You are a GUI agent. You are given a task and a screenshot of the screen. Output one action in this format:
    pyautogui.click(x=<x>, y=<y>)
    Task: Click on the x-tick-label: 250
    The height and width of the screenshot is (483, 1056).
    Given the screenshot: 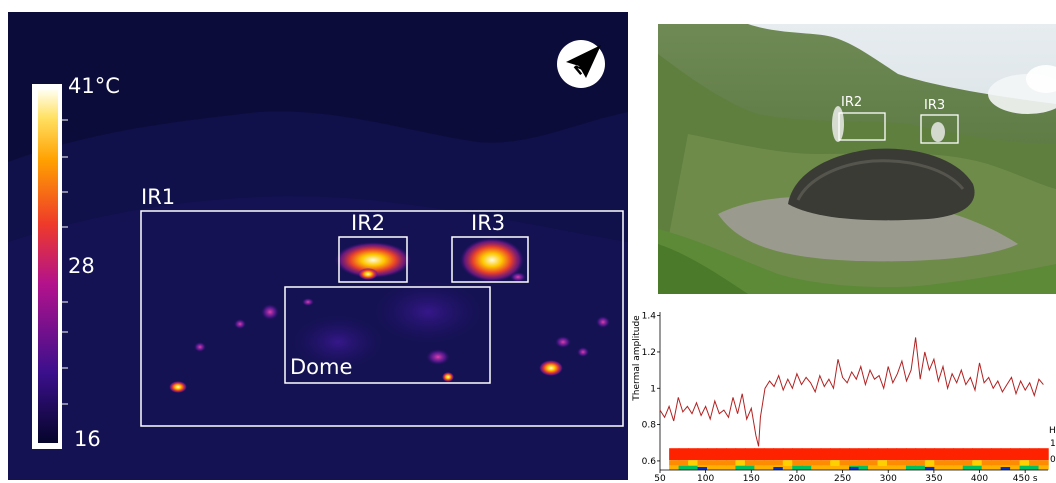 What is the action you would take?
    pyautogui.click(x=842, y=478)
    